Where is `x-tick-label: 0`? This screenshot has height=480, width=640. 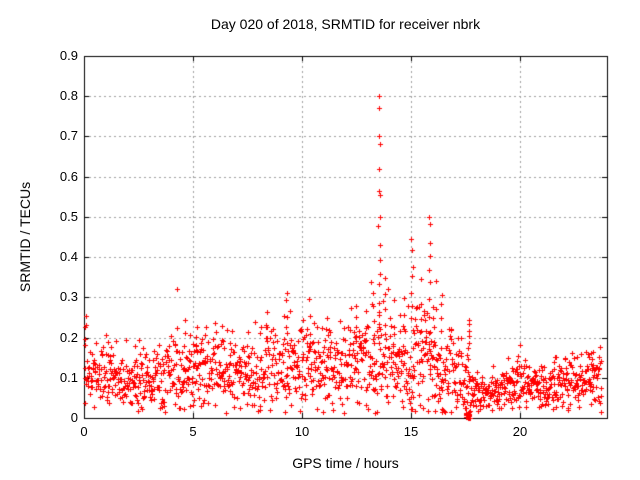 x-tick-label: 0 is located at coordinates (84, 431).